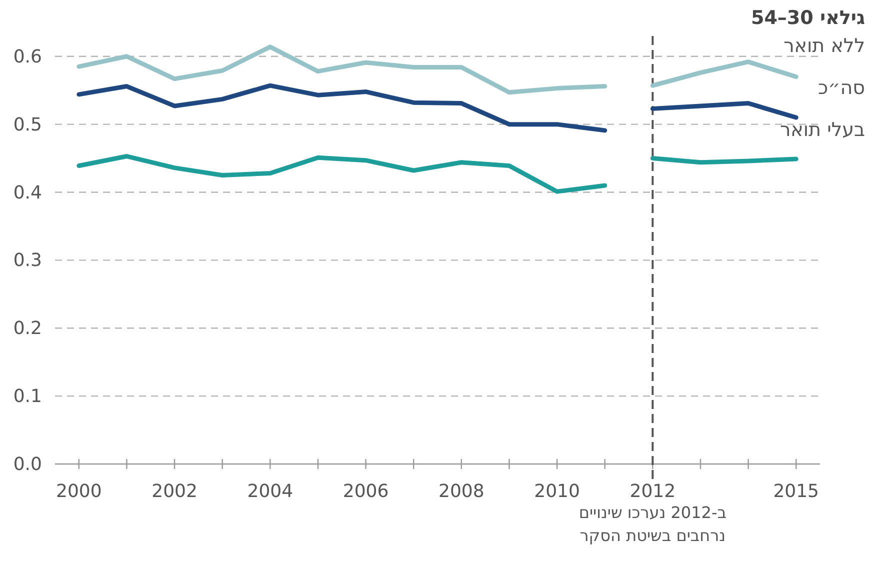 This screenshot has height=562, width=871. What do you see at coordinates (27, 397) in the screenshot?
I see `y-tick-label: 0.1` at bounding box center [27, 397].